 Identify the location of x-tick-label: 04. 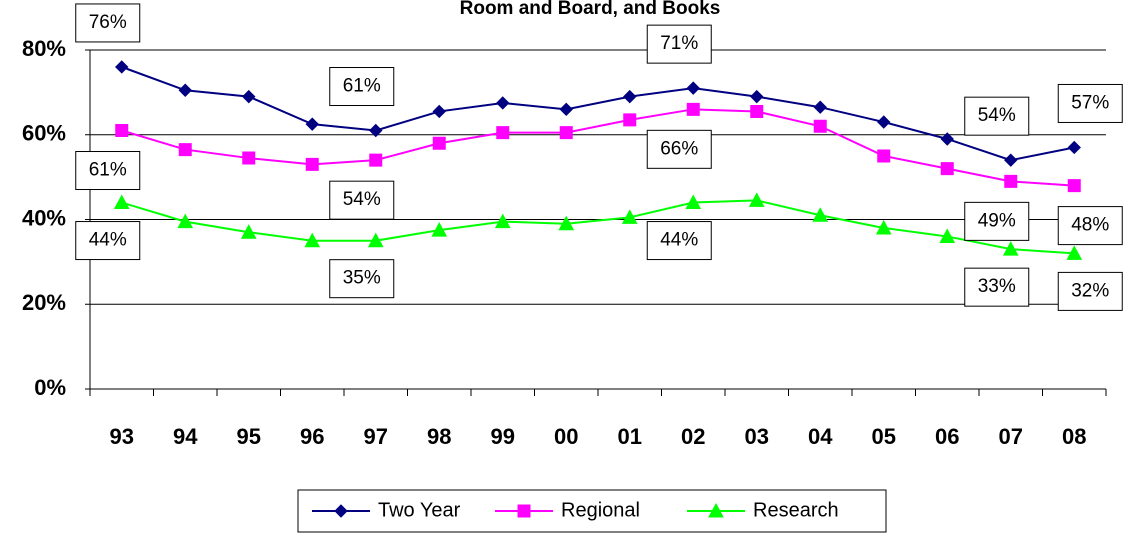
(820, 436).